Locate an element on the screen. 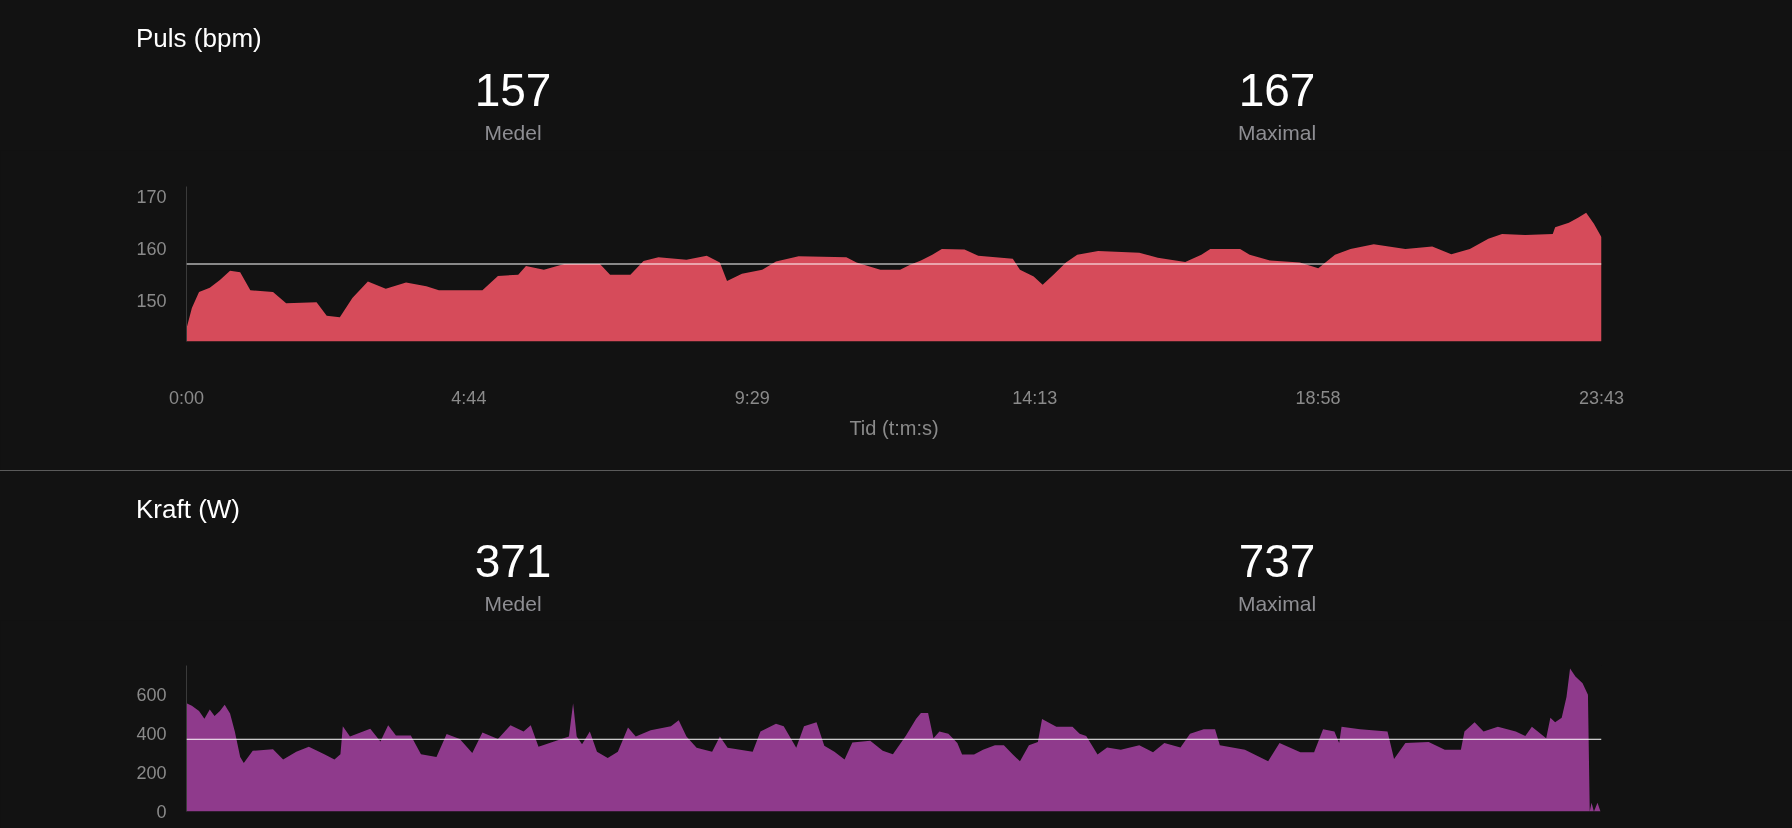  y-tick-label: 170 is located at coordinates (151, 197).